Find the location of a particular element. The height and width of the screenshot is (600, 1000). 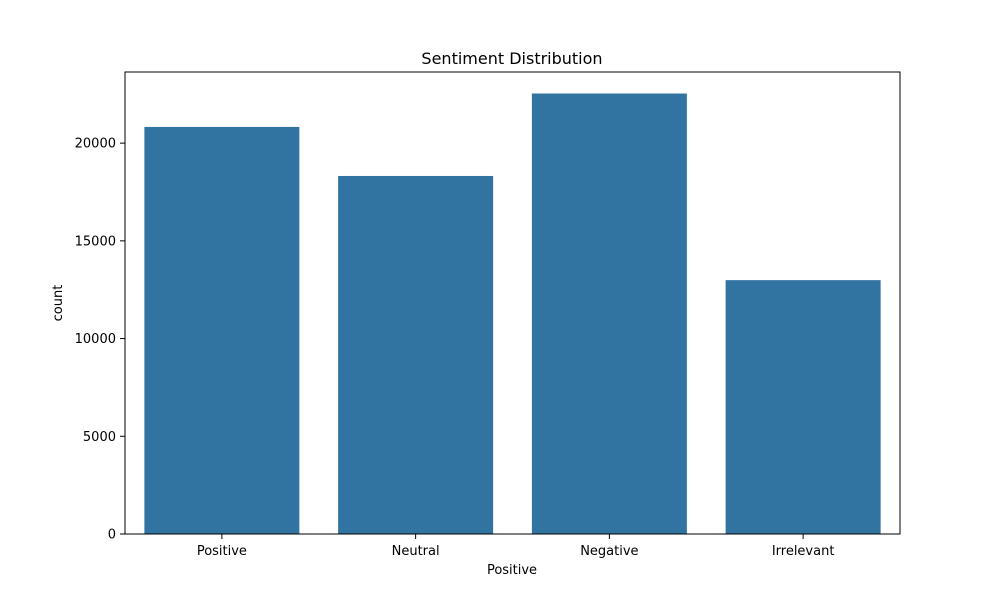

y-tick-label: 5000 is located at coordinates (99, 437).